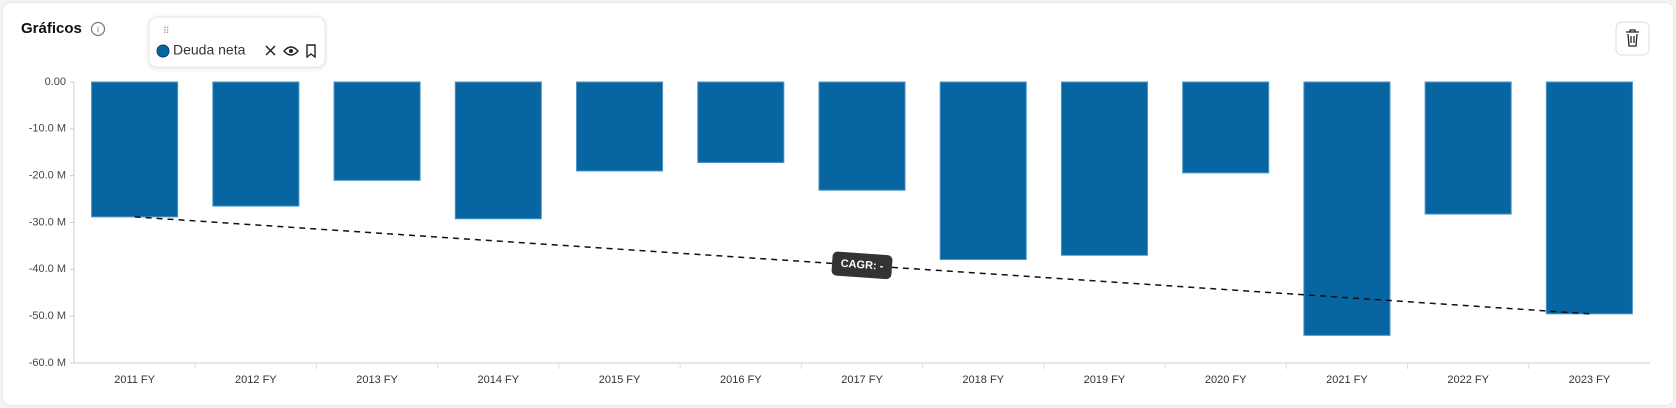 The width and height of the screenshot is (1676, 408). Describe the element at coordinates (983, 380) in the screenshot. I see `x-tick-label: 2018 FY` at that location.